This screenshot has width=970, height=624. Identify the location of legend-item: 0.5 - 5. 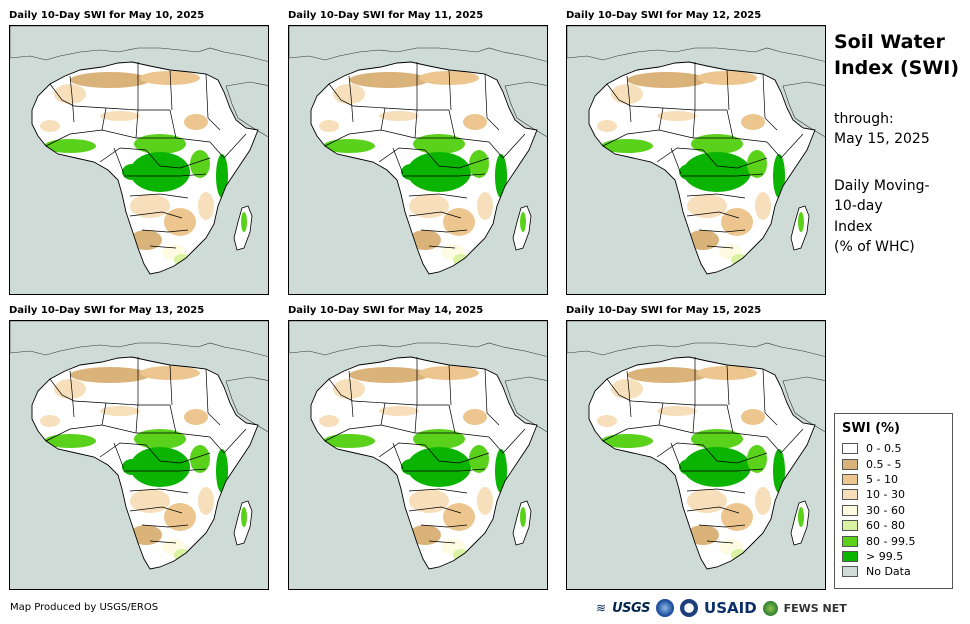
(897, 463).